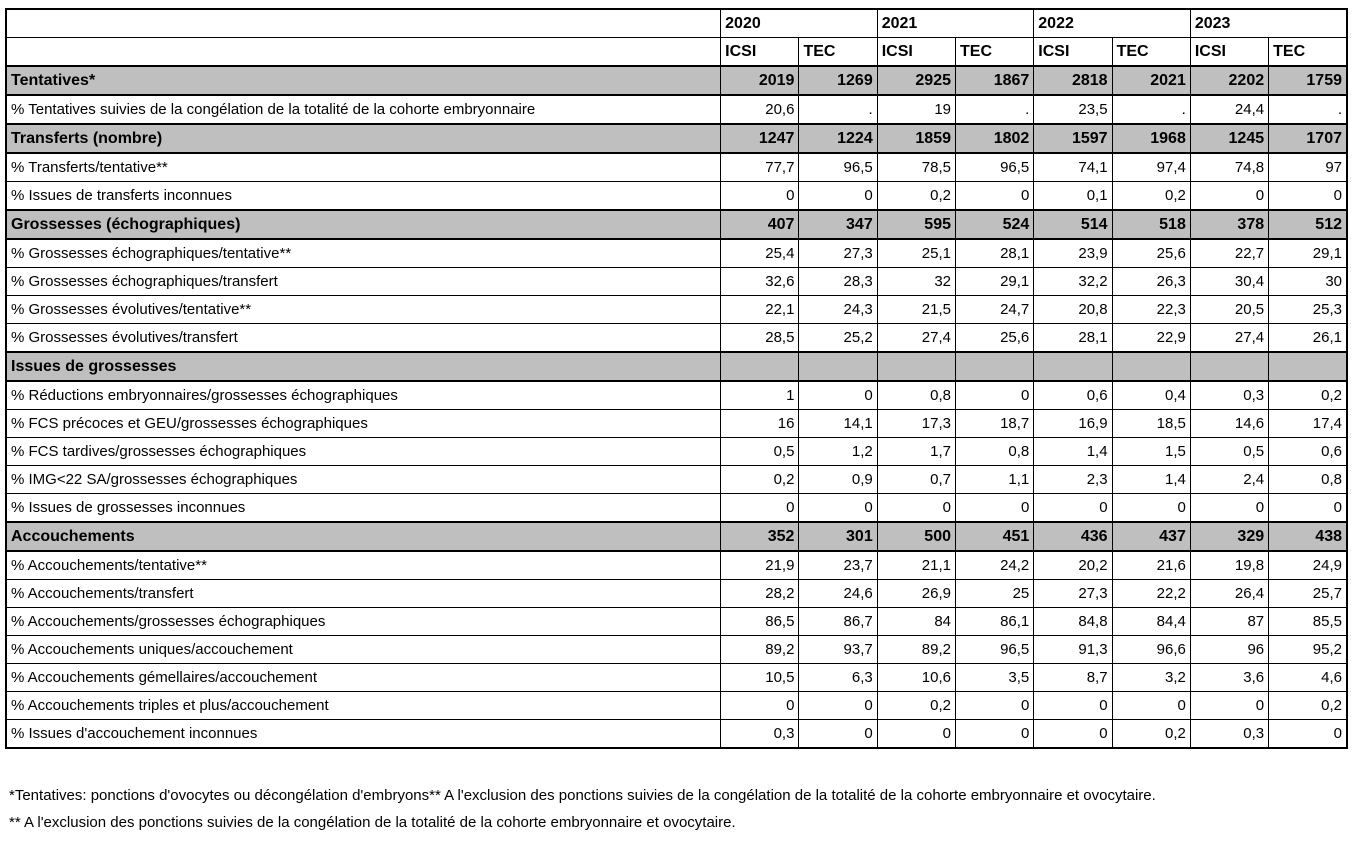  Describe the element at coordinates (1308, 138) in the screenshot. I see `data-cell: 1707` at that location.